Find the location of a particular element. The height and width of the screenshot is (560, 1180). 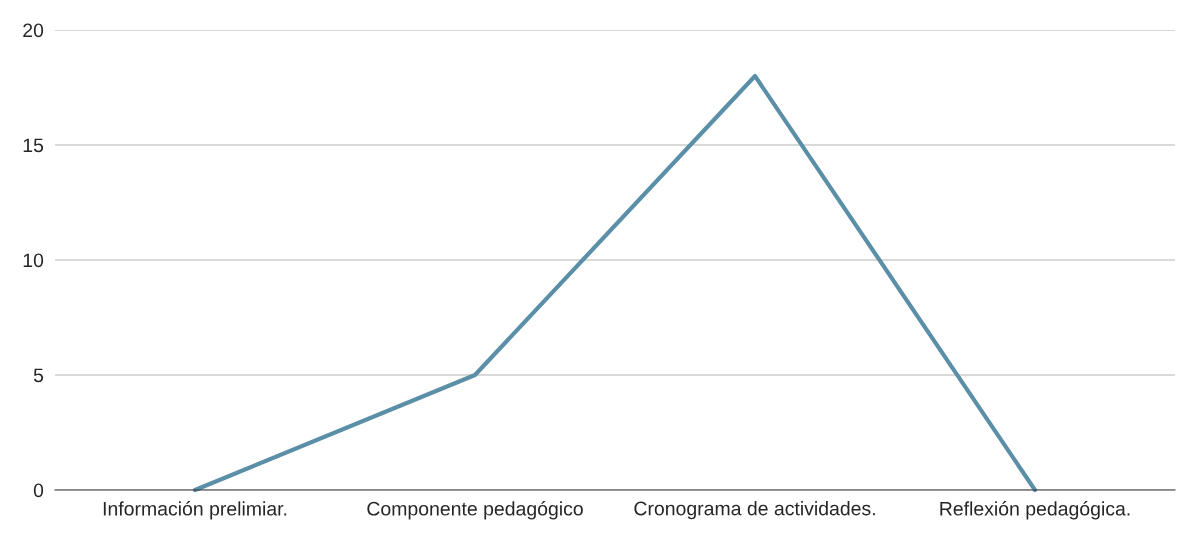

y-tick-label: 5 is located at coordinates (38, 375).